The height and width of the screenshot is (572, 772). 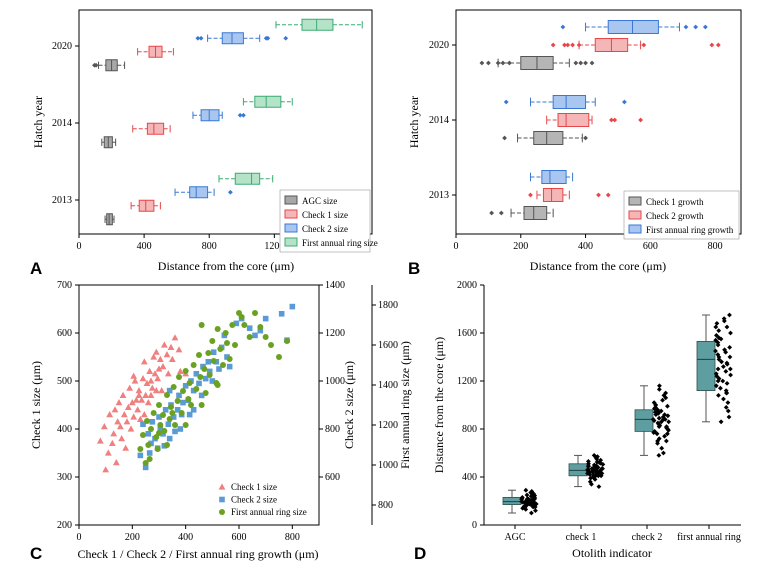 I want to click on panel-b-xlabel: Distance from the core (μm), so click(x=598, y=266).